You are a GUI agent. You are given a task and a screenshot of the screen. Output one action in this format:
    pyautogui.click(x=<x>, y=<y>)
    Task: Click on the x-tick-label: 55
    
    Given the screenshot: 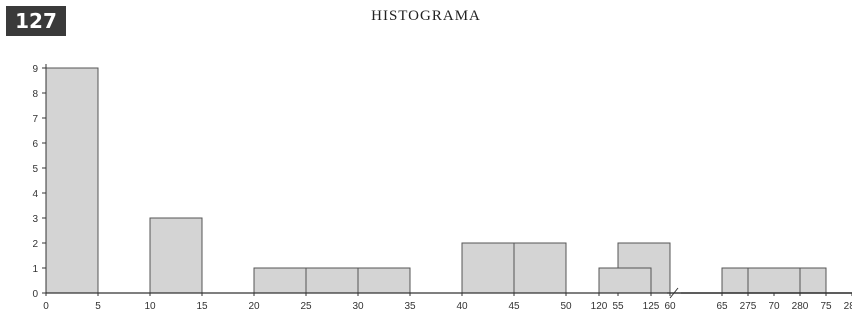 What is the action you would take?
    pyautogui.click(x=618, y=306)
    